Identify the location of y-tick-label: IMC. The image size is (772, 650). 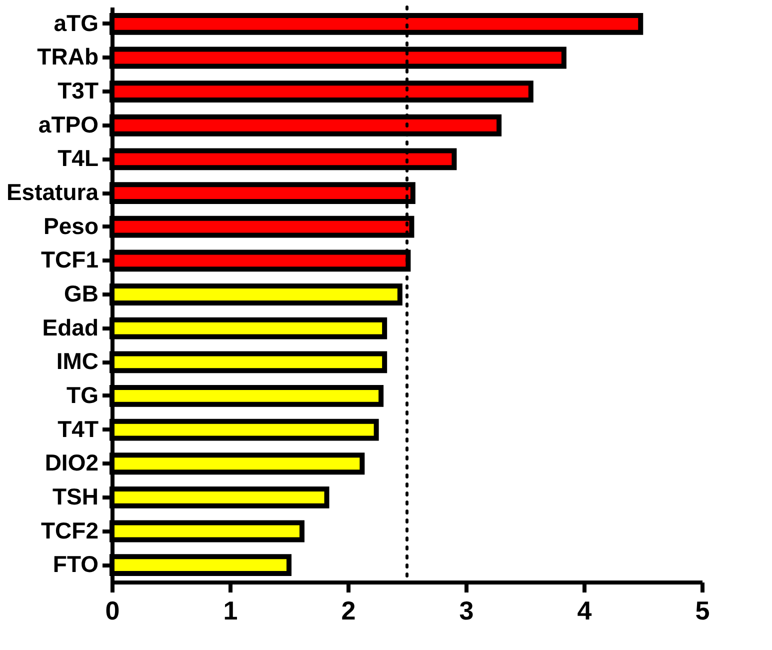
(77, 361).